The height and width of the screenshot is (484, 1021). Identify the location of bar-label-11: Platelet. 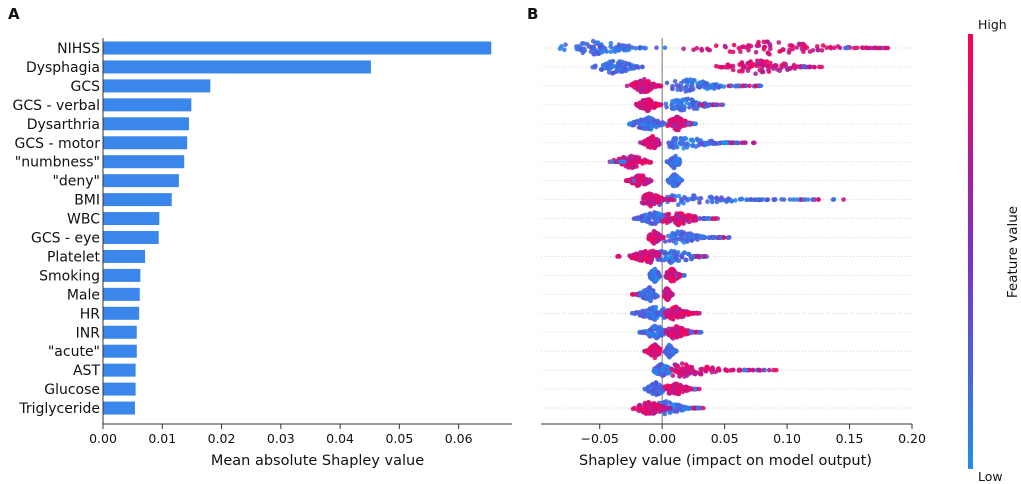
(74, 257).